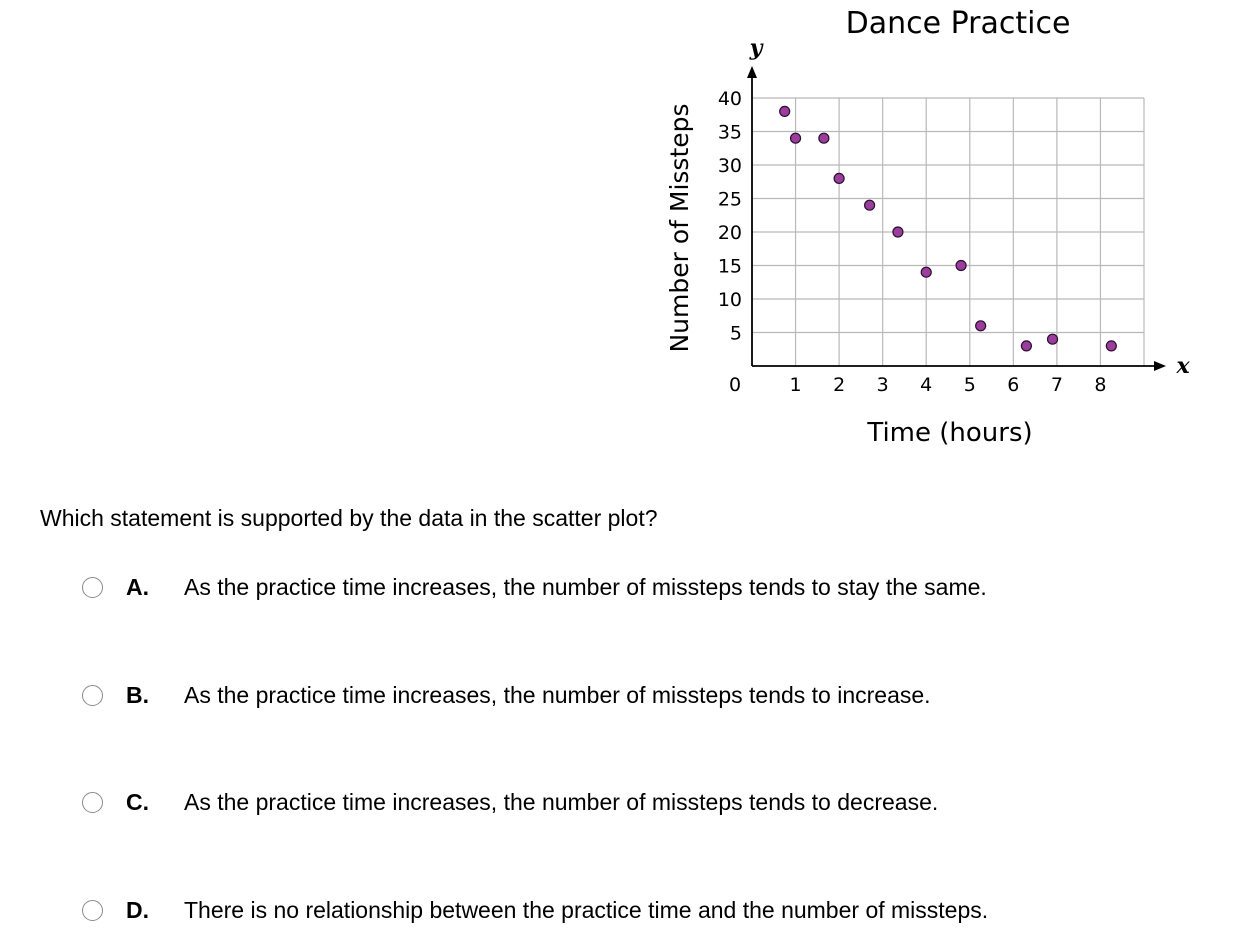 Image resolution: width=1244 pixels, height=949 pixels. What do you see at coordinates (137, 694) in the screenshot?
I see `option-b-letter: B.` at bounding box center [137, 694].